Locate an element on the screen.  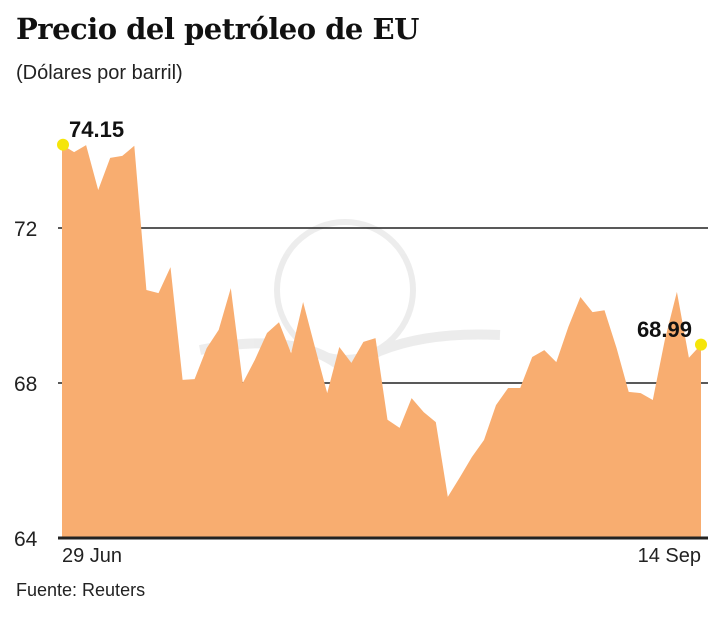
end-point-marker is located at coordinates (701, 344).